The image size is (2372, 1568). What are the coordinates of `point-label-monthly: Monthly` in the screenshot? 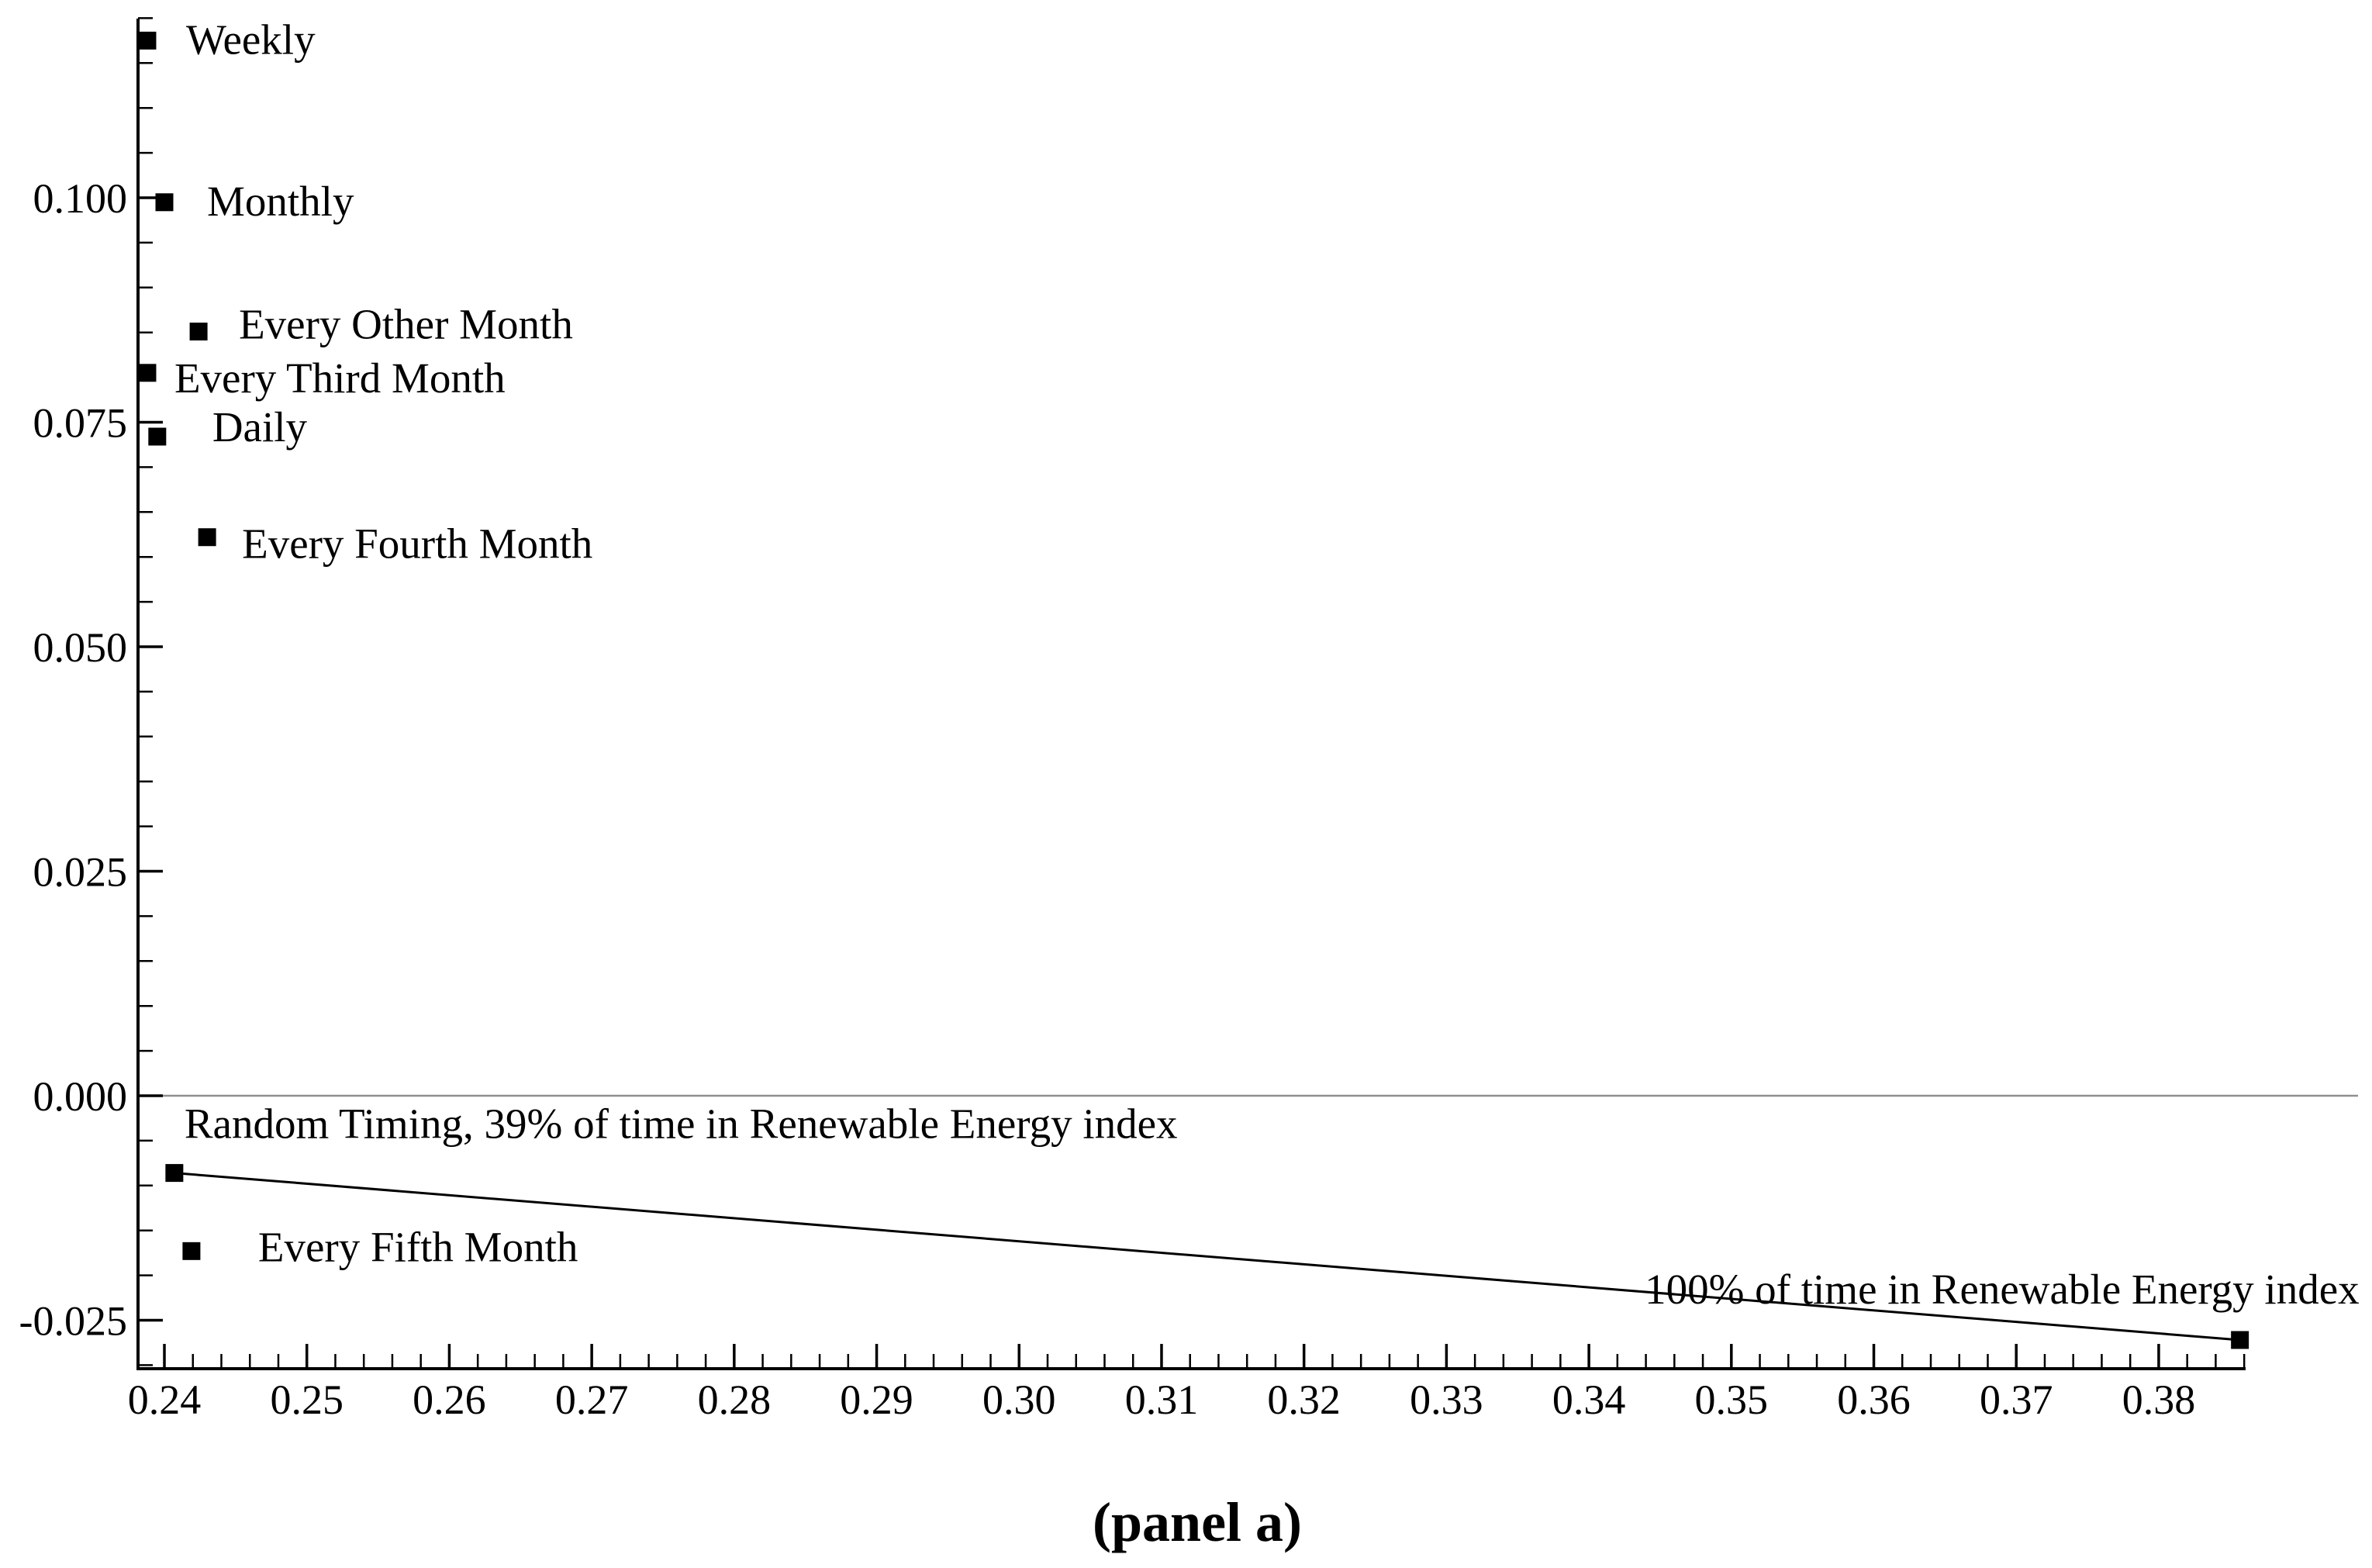 It's located at (280, 201).